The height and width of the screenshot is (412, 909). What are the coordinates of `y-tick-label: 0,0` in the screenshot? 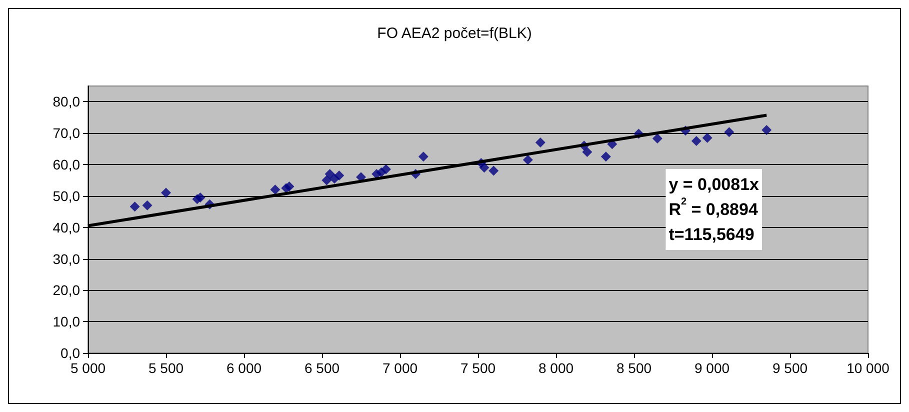 It's located at (70, 353).